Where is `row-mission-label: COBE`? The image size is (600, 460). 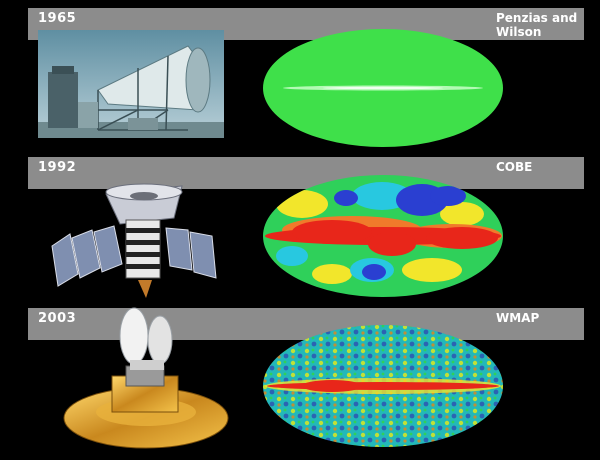 row-mission-label: COBE is located at coordinates (514, 167).